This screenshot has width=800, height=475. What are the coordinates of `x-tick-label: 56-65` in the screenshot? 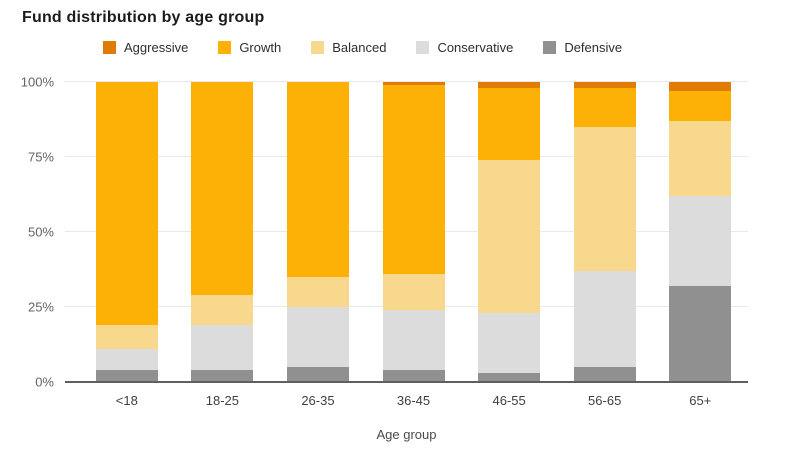 It's located at (605, 400).